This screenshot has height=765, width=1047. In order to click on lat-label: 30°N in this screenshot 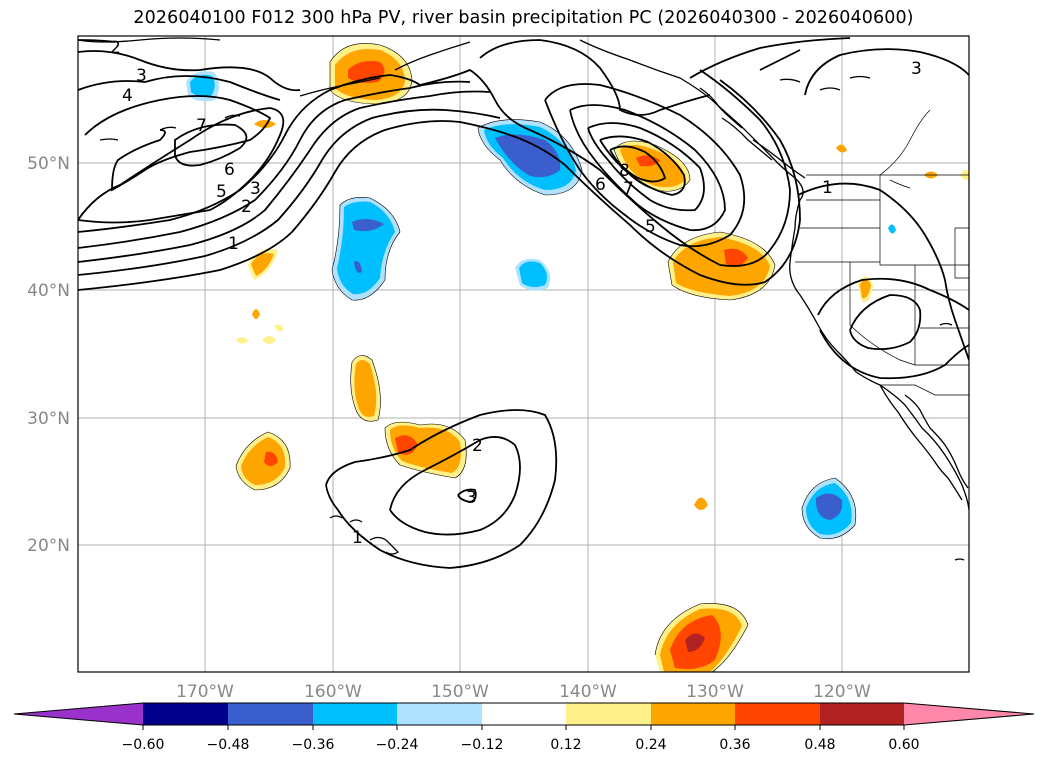, I will do `click(48, 419)`.